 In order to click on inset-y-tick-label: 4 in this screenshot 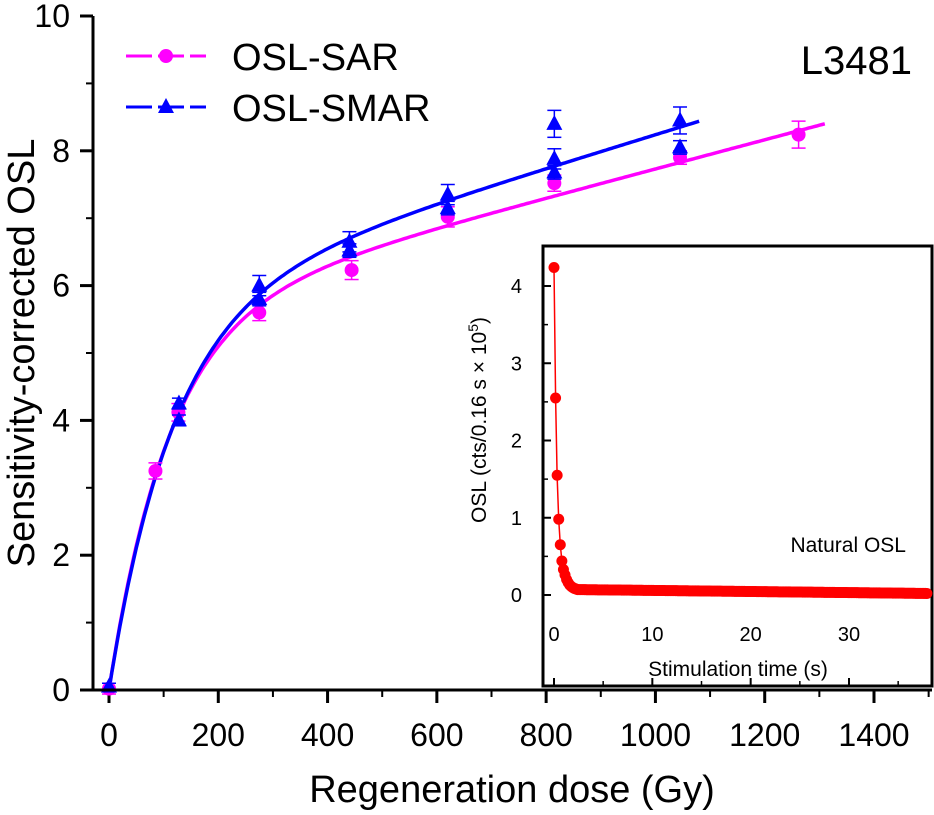, I will do `click(516, 287)`.